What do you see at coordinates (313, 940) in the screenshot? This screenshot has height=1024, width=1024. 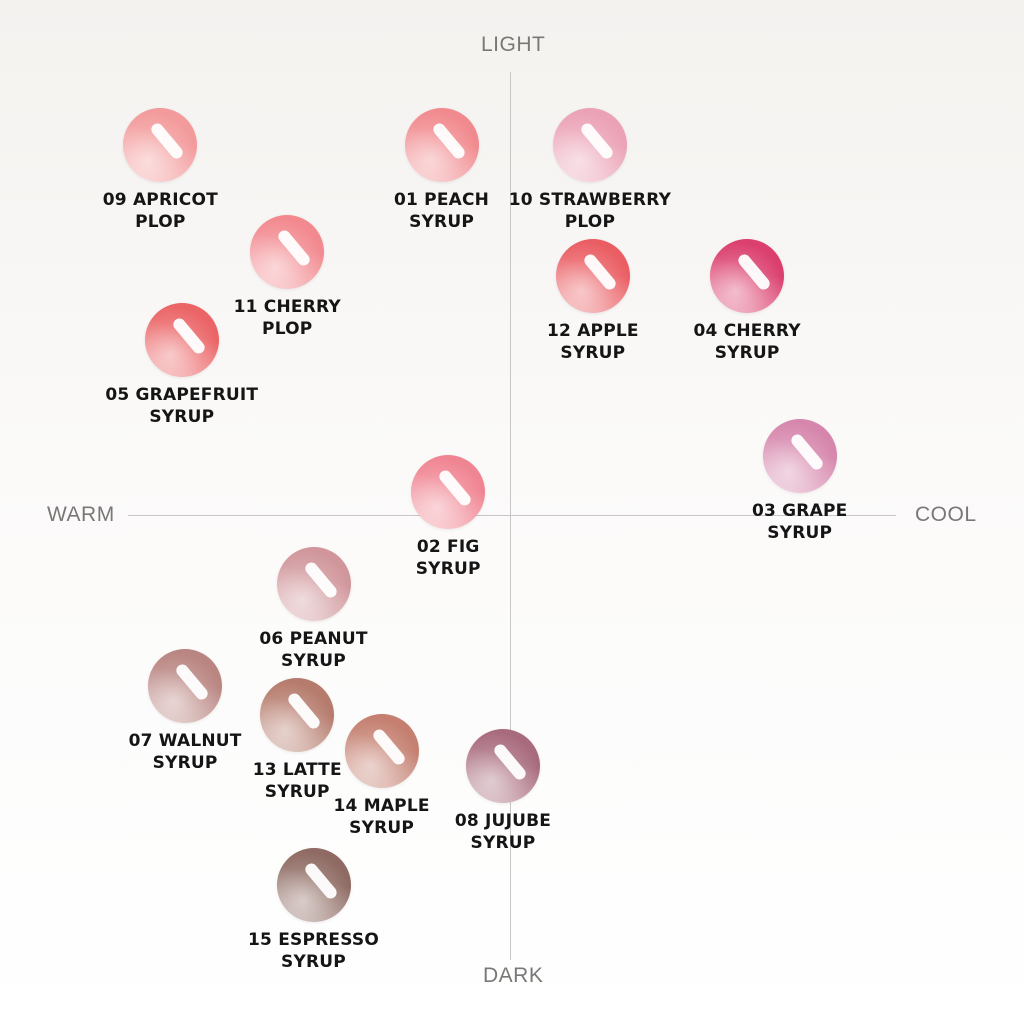 I see `shade-name-line1: 15 ESPRESSO` at bounding box center [313, 940].